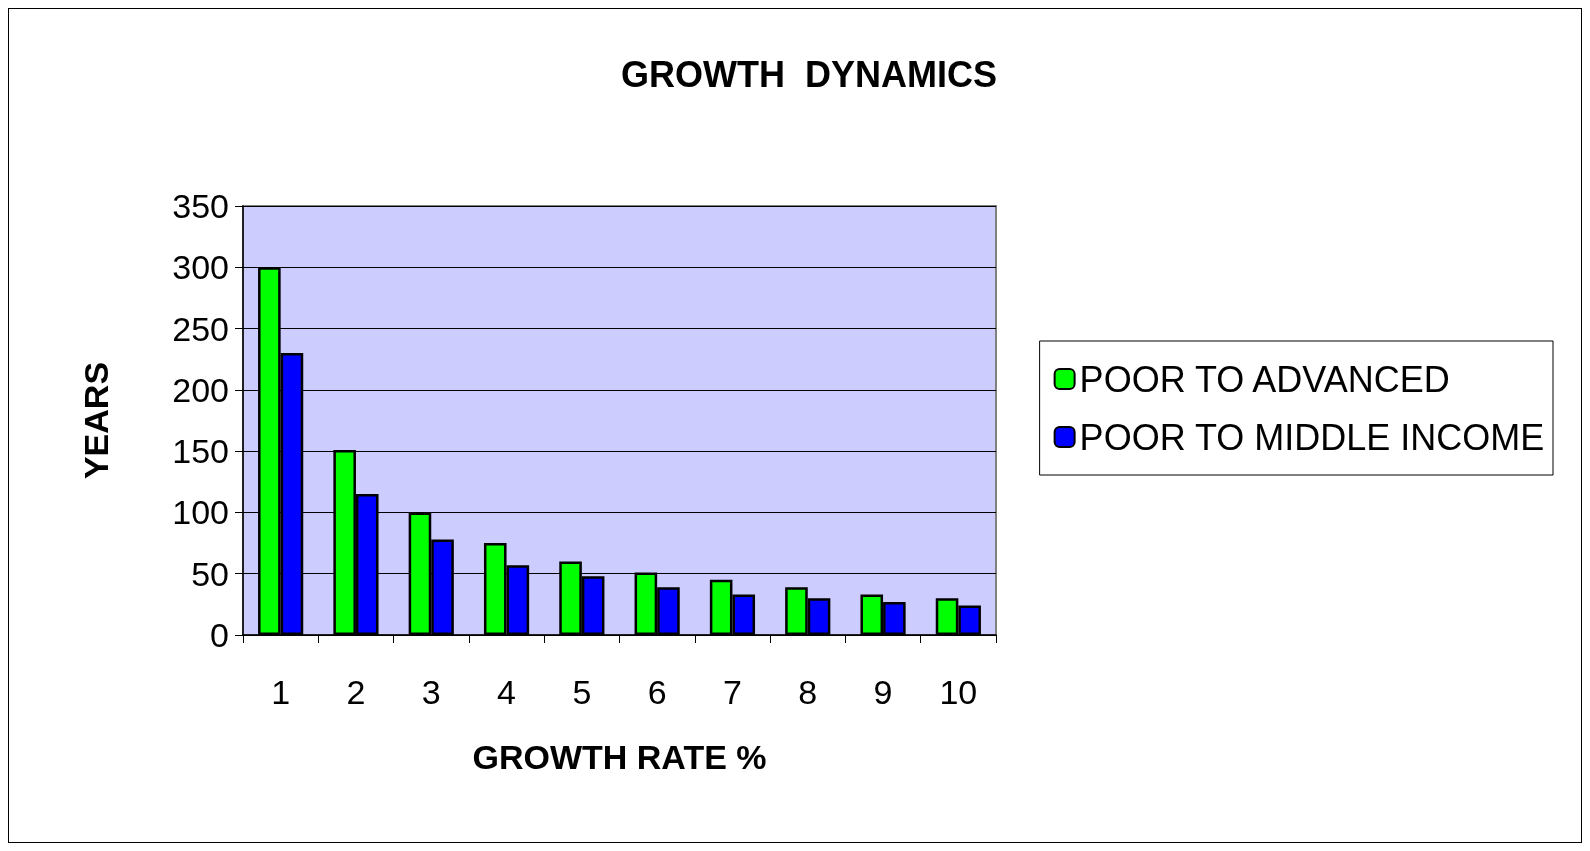  Describe the element at coordinates (200, 389) in the screenshot. I see `y-tick-label: 200` at that location.